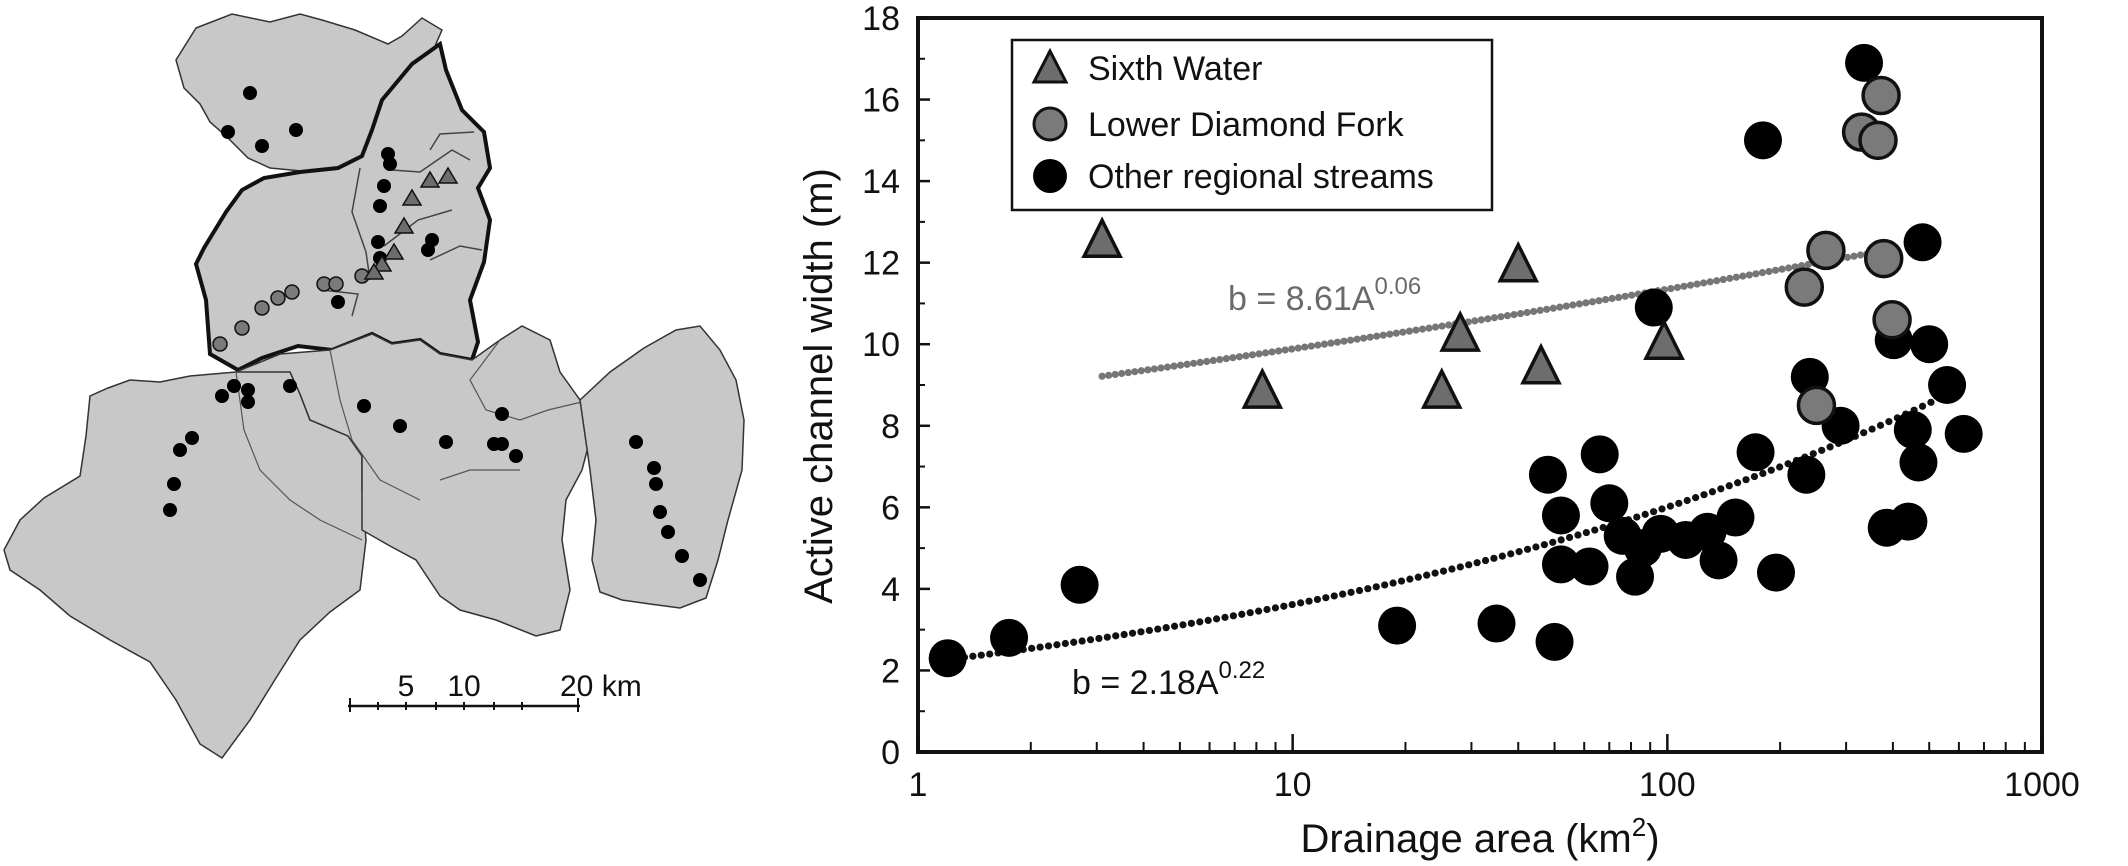 This screenshot has height=866, width=2128. I want to click on y-tick-label: 6, so click(890, 508).